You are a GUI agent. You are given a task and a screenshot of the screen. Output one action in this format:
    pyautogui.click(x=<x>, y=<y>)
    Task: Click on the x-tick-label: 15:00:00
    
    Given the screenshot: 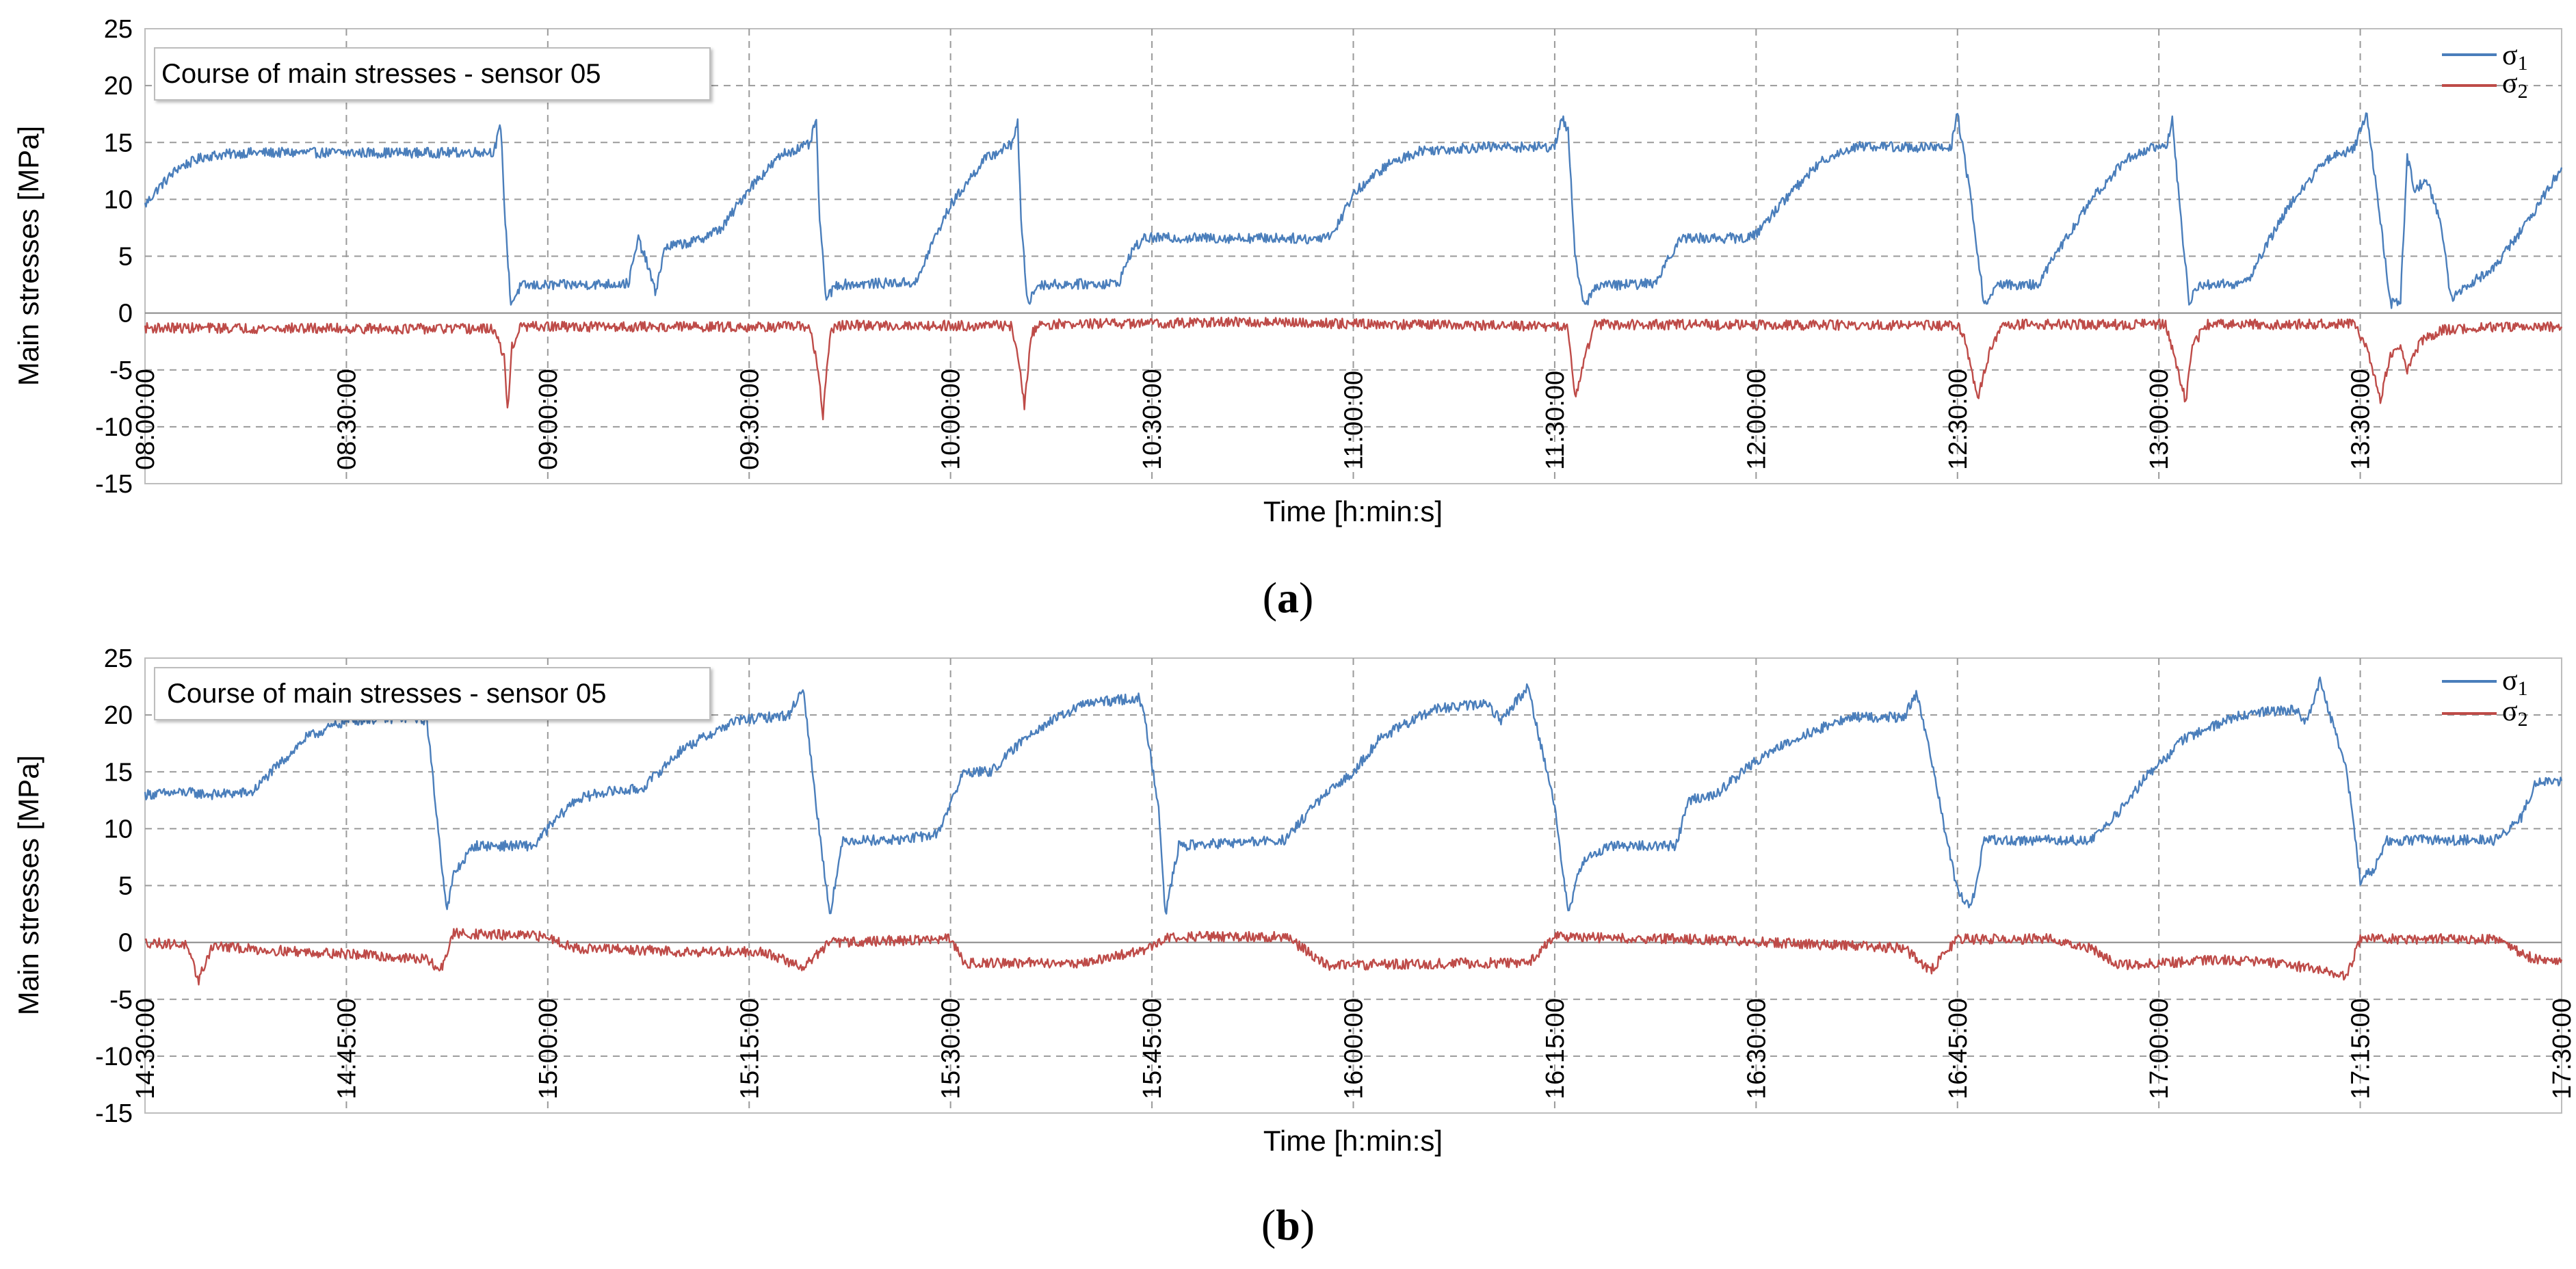 What is the action you would take?
    pyautogui.click(x=548, y=1048)
    